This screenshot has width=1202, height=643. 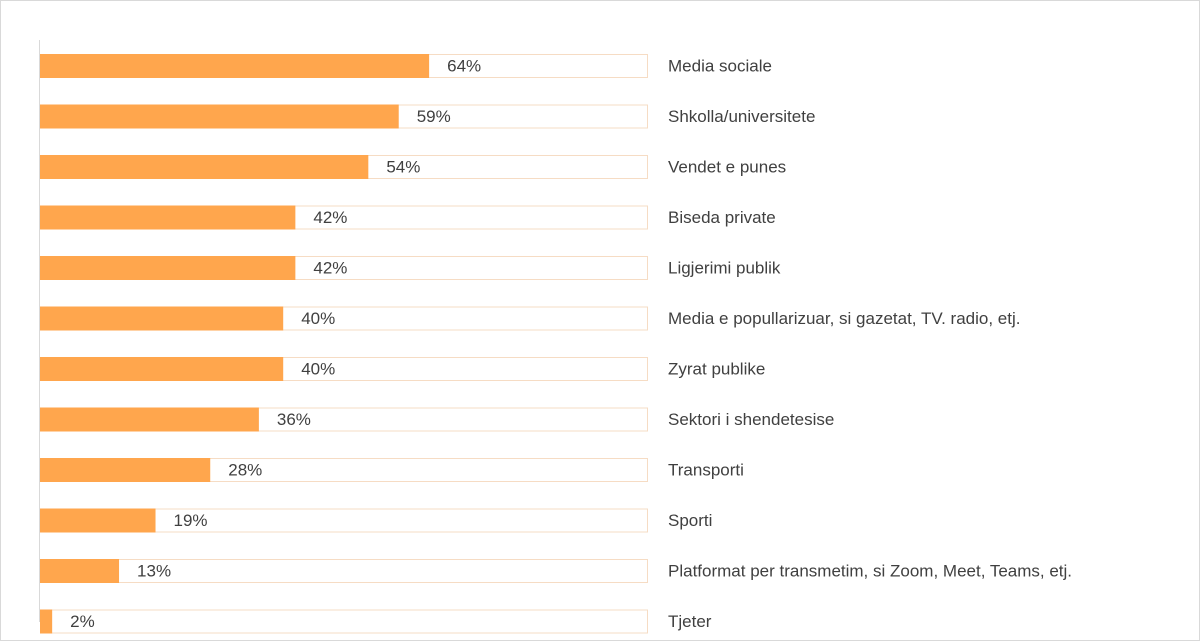 What do you see at coordinates (191, 520) in the screenshot?
I see `data-label: 19%` at bounding box center [191, 520].